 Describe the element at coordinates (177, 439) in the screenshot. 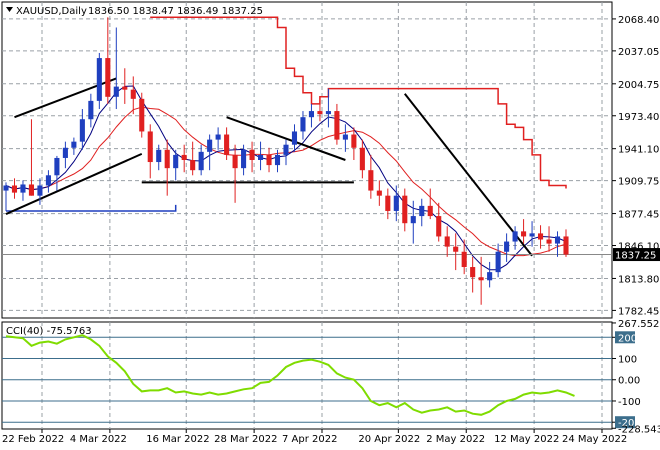

I see `time-tick-label: 16 Mar 2022` at that location.